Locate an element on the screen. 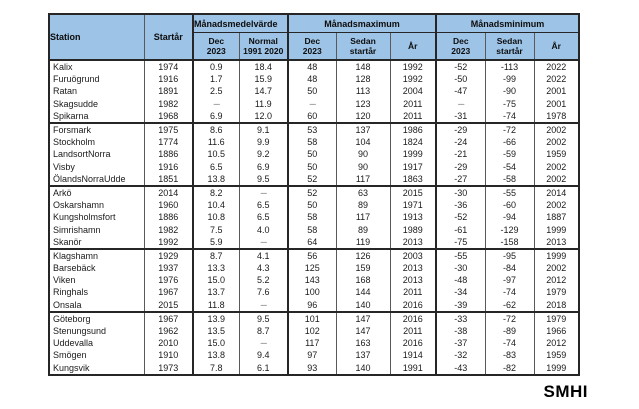 Image resolution: width=639 pixels, height=409 pixels. value-cell: 1863 is located at coordinates (413, 179).